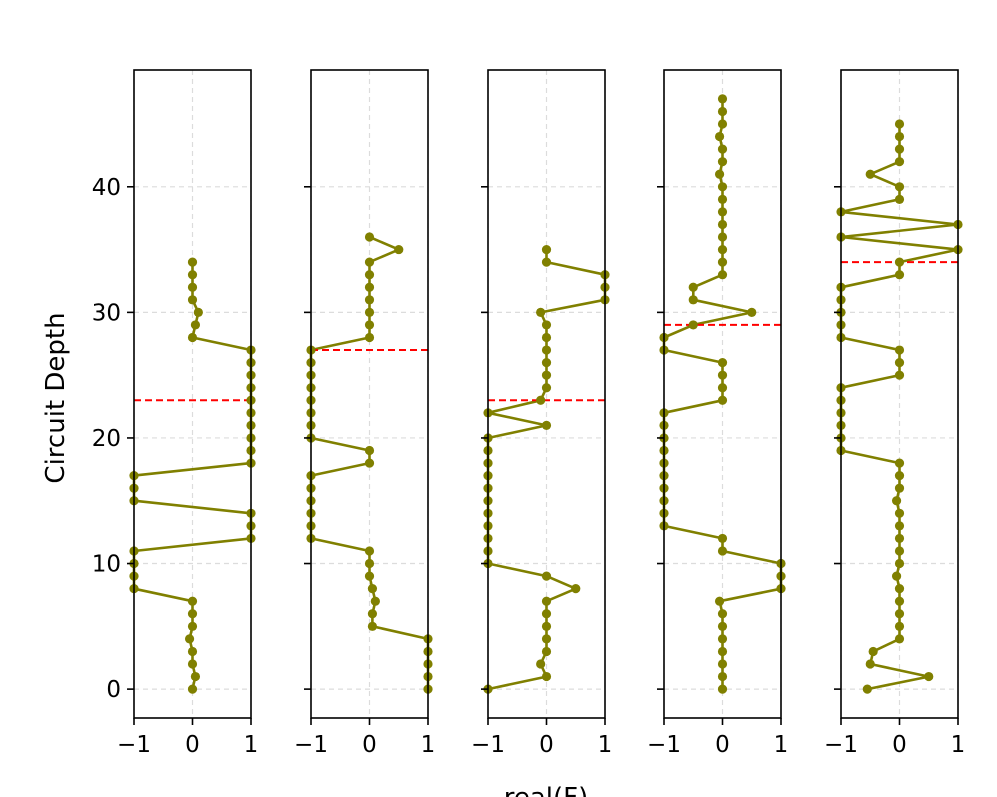 This screenshot has height=797, width=997. I want to click on y-tick-label: 40, so click(106, 188).